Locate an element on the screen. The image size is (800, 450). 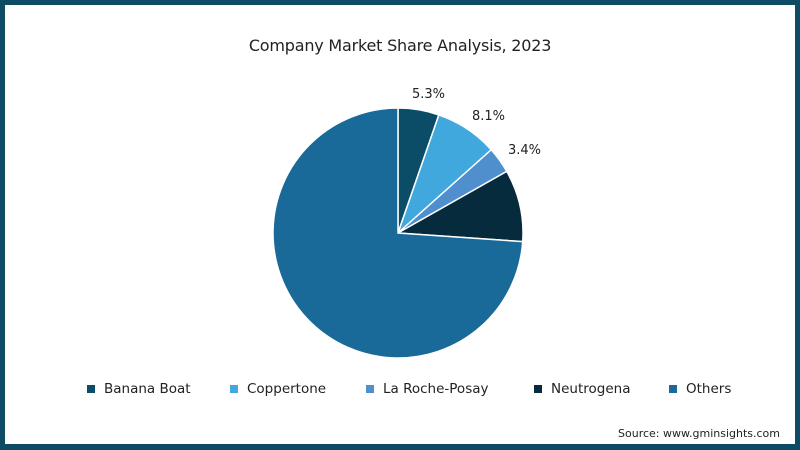
legend-item-banana-boat: Banana Boat is located at coordinates (139, 389).